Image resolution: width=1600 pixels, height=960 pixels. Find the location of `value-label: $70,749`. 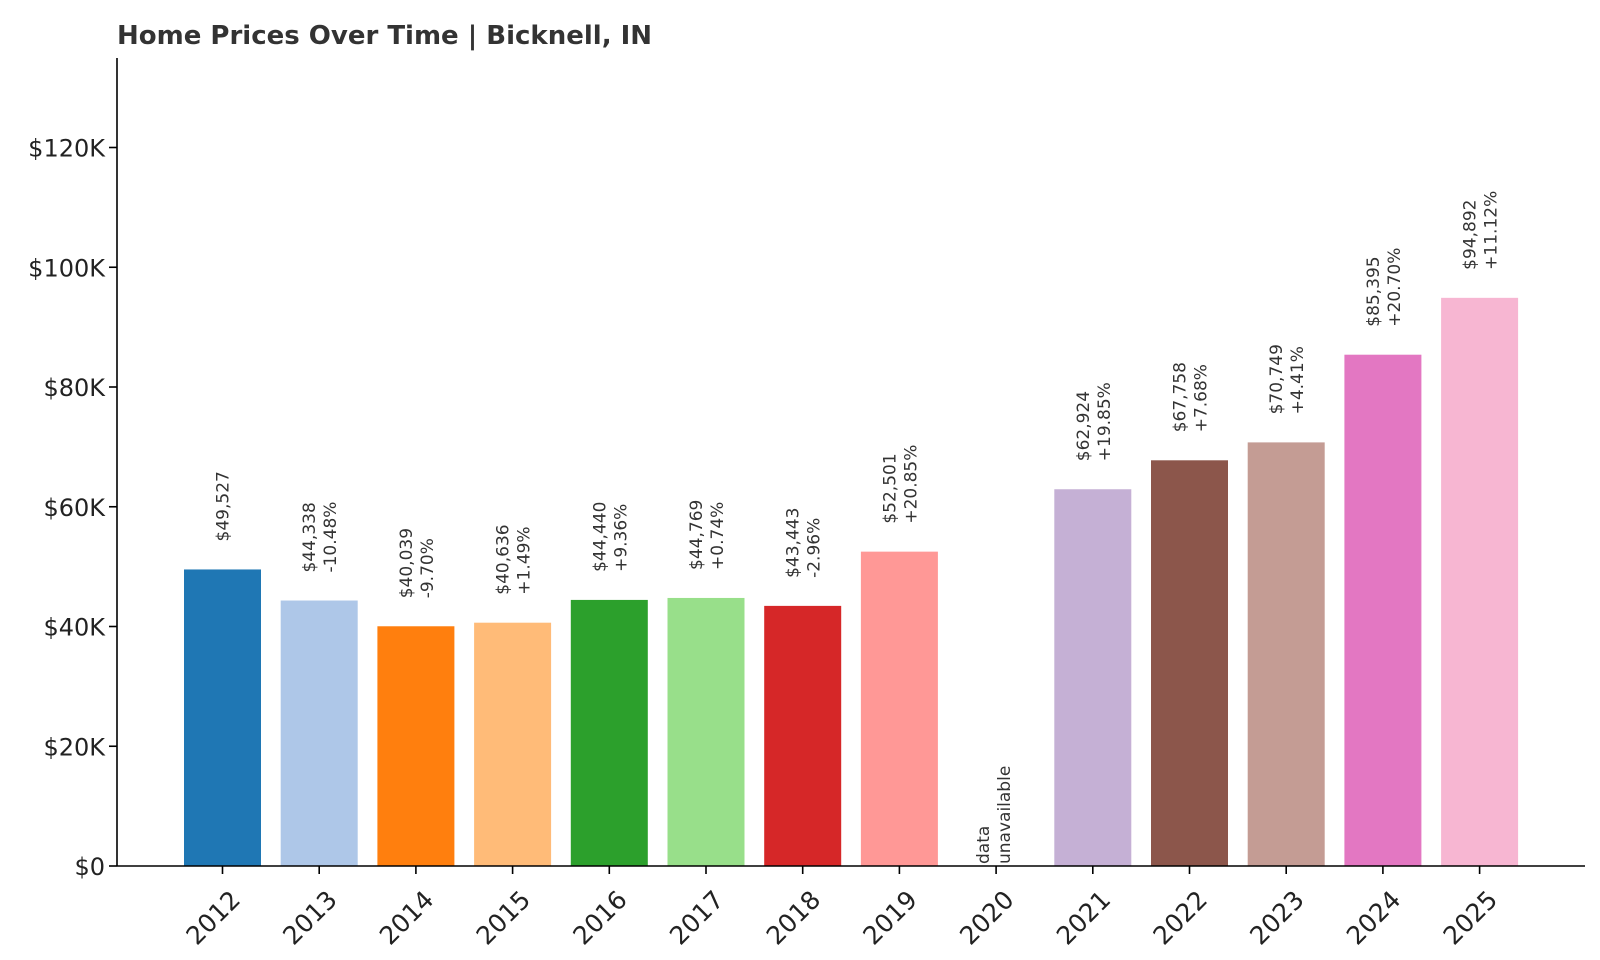

value-label: $70,749 is located at coordinates (1277, 379).